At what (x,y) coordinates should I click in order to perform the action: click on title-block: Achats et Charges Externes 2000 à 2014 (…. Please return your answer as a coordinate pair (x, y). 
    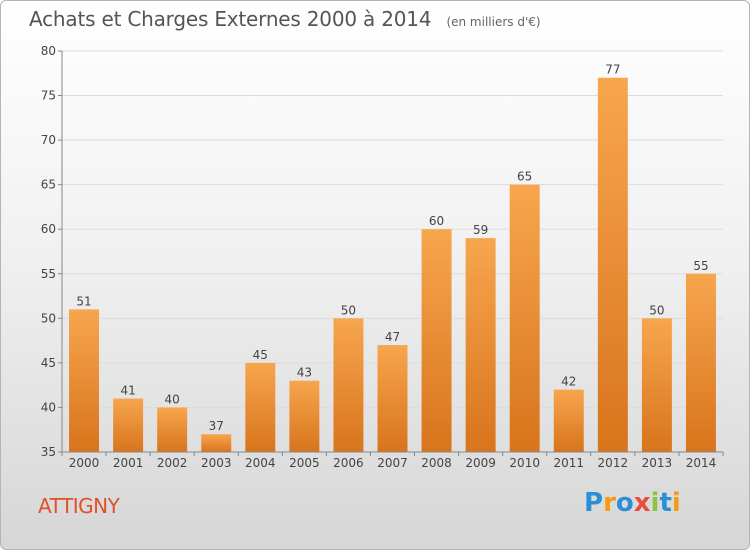
    Looking at the image, I should click on (285, 19).